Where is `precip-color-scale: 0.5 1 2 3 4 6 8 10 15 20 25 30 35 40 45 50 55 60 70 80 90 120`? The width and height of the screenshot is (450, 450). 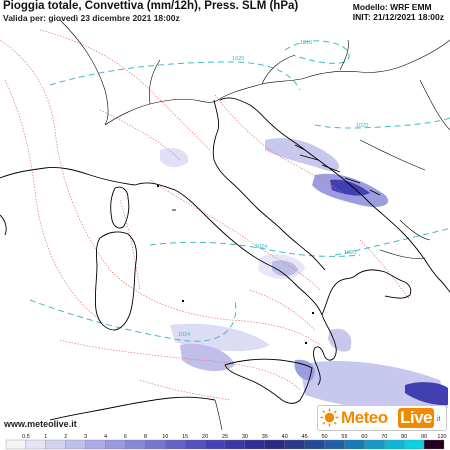 precip-color-scale: 0.5 1 2 3 4 6 8 10 15 20 25 30 35 40 45 50 55 60 70 80 90 120 is located at coordinates (226, 442).